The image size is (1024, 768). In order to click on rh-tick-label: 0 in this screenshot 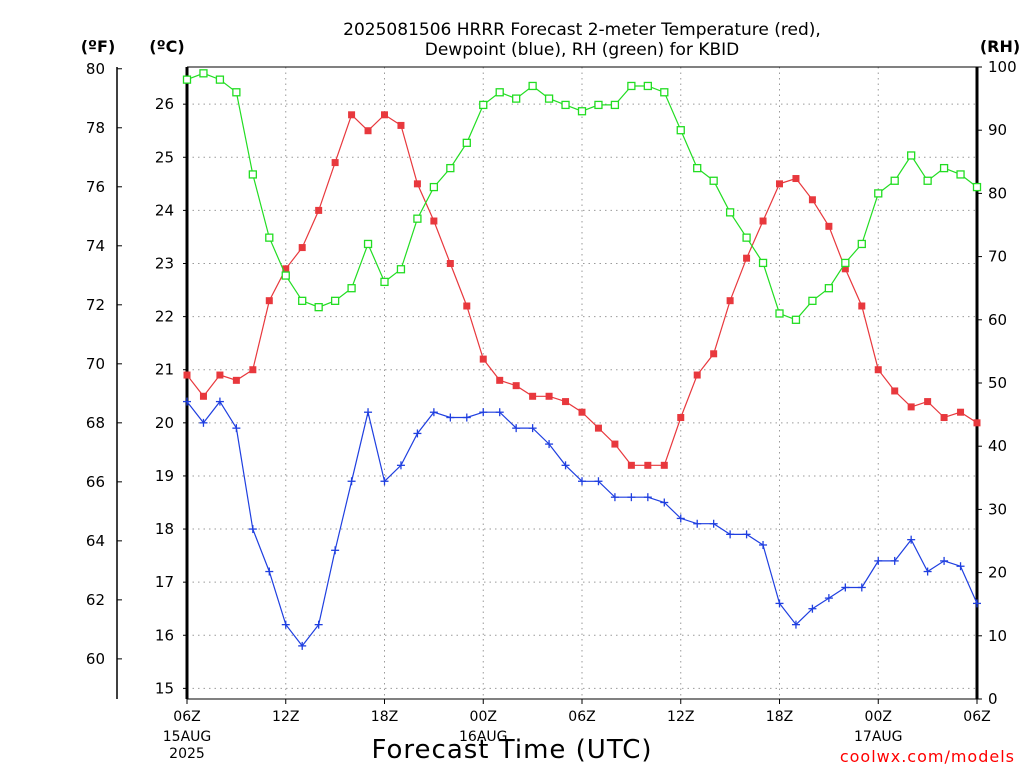, I will do `click(993, 699)`.